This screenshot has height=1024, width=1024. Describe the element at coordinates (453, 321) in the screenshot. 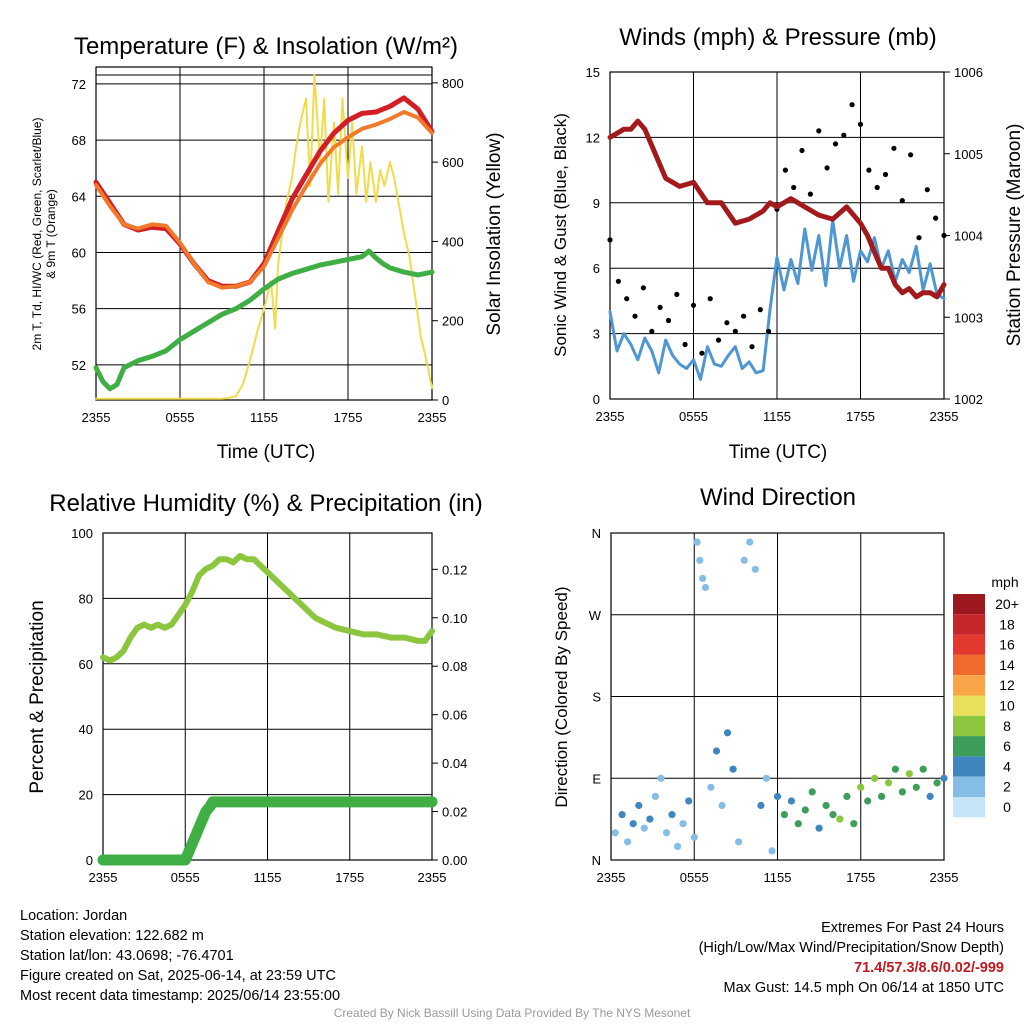

I see `y2-tick-label: 200` at that location.